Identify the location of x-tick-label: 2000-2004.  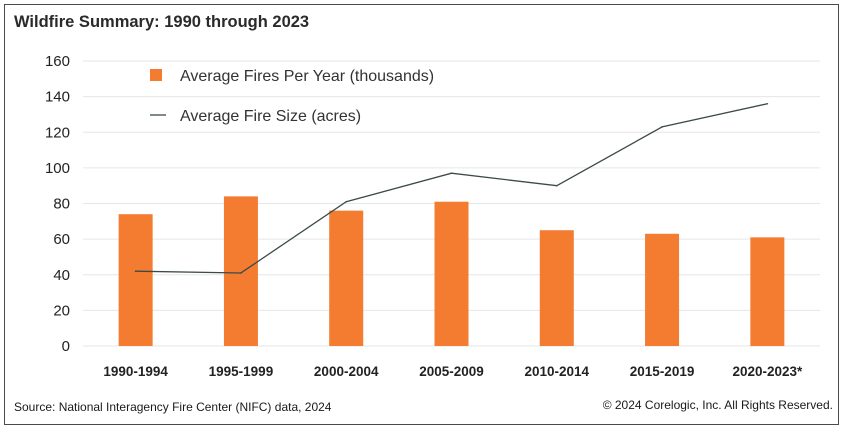
(346, 371).